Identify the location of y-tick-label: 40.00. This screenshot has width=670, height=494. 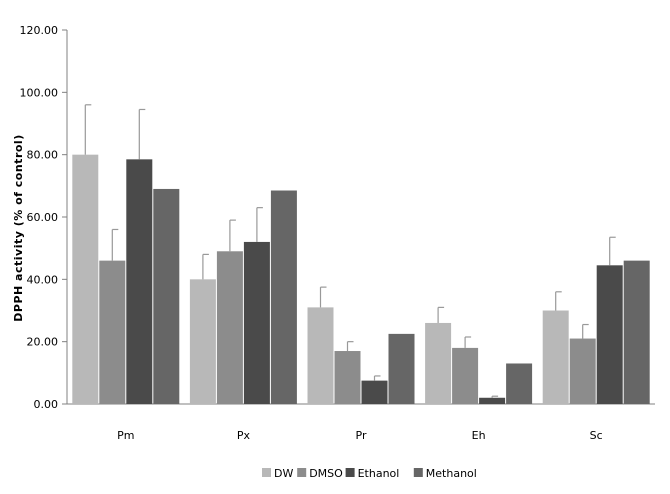
(43, 279).